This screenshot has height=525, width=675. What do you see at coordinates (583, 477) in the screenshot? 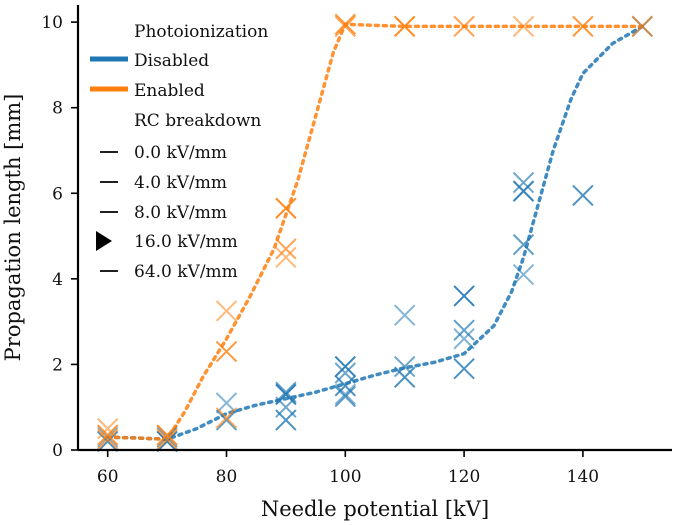
I see `x-tick-label: 140` at bounding box center [583, 477].